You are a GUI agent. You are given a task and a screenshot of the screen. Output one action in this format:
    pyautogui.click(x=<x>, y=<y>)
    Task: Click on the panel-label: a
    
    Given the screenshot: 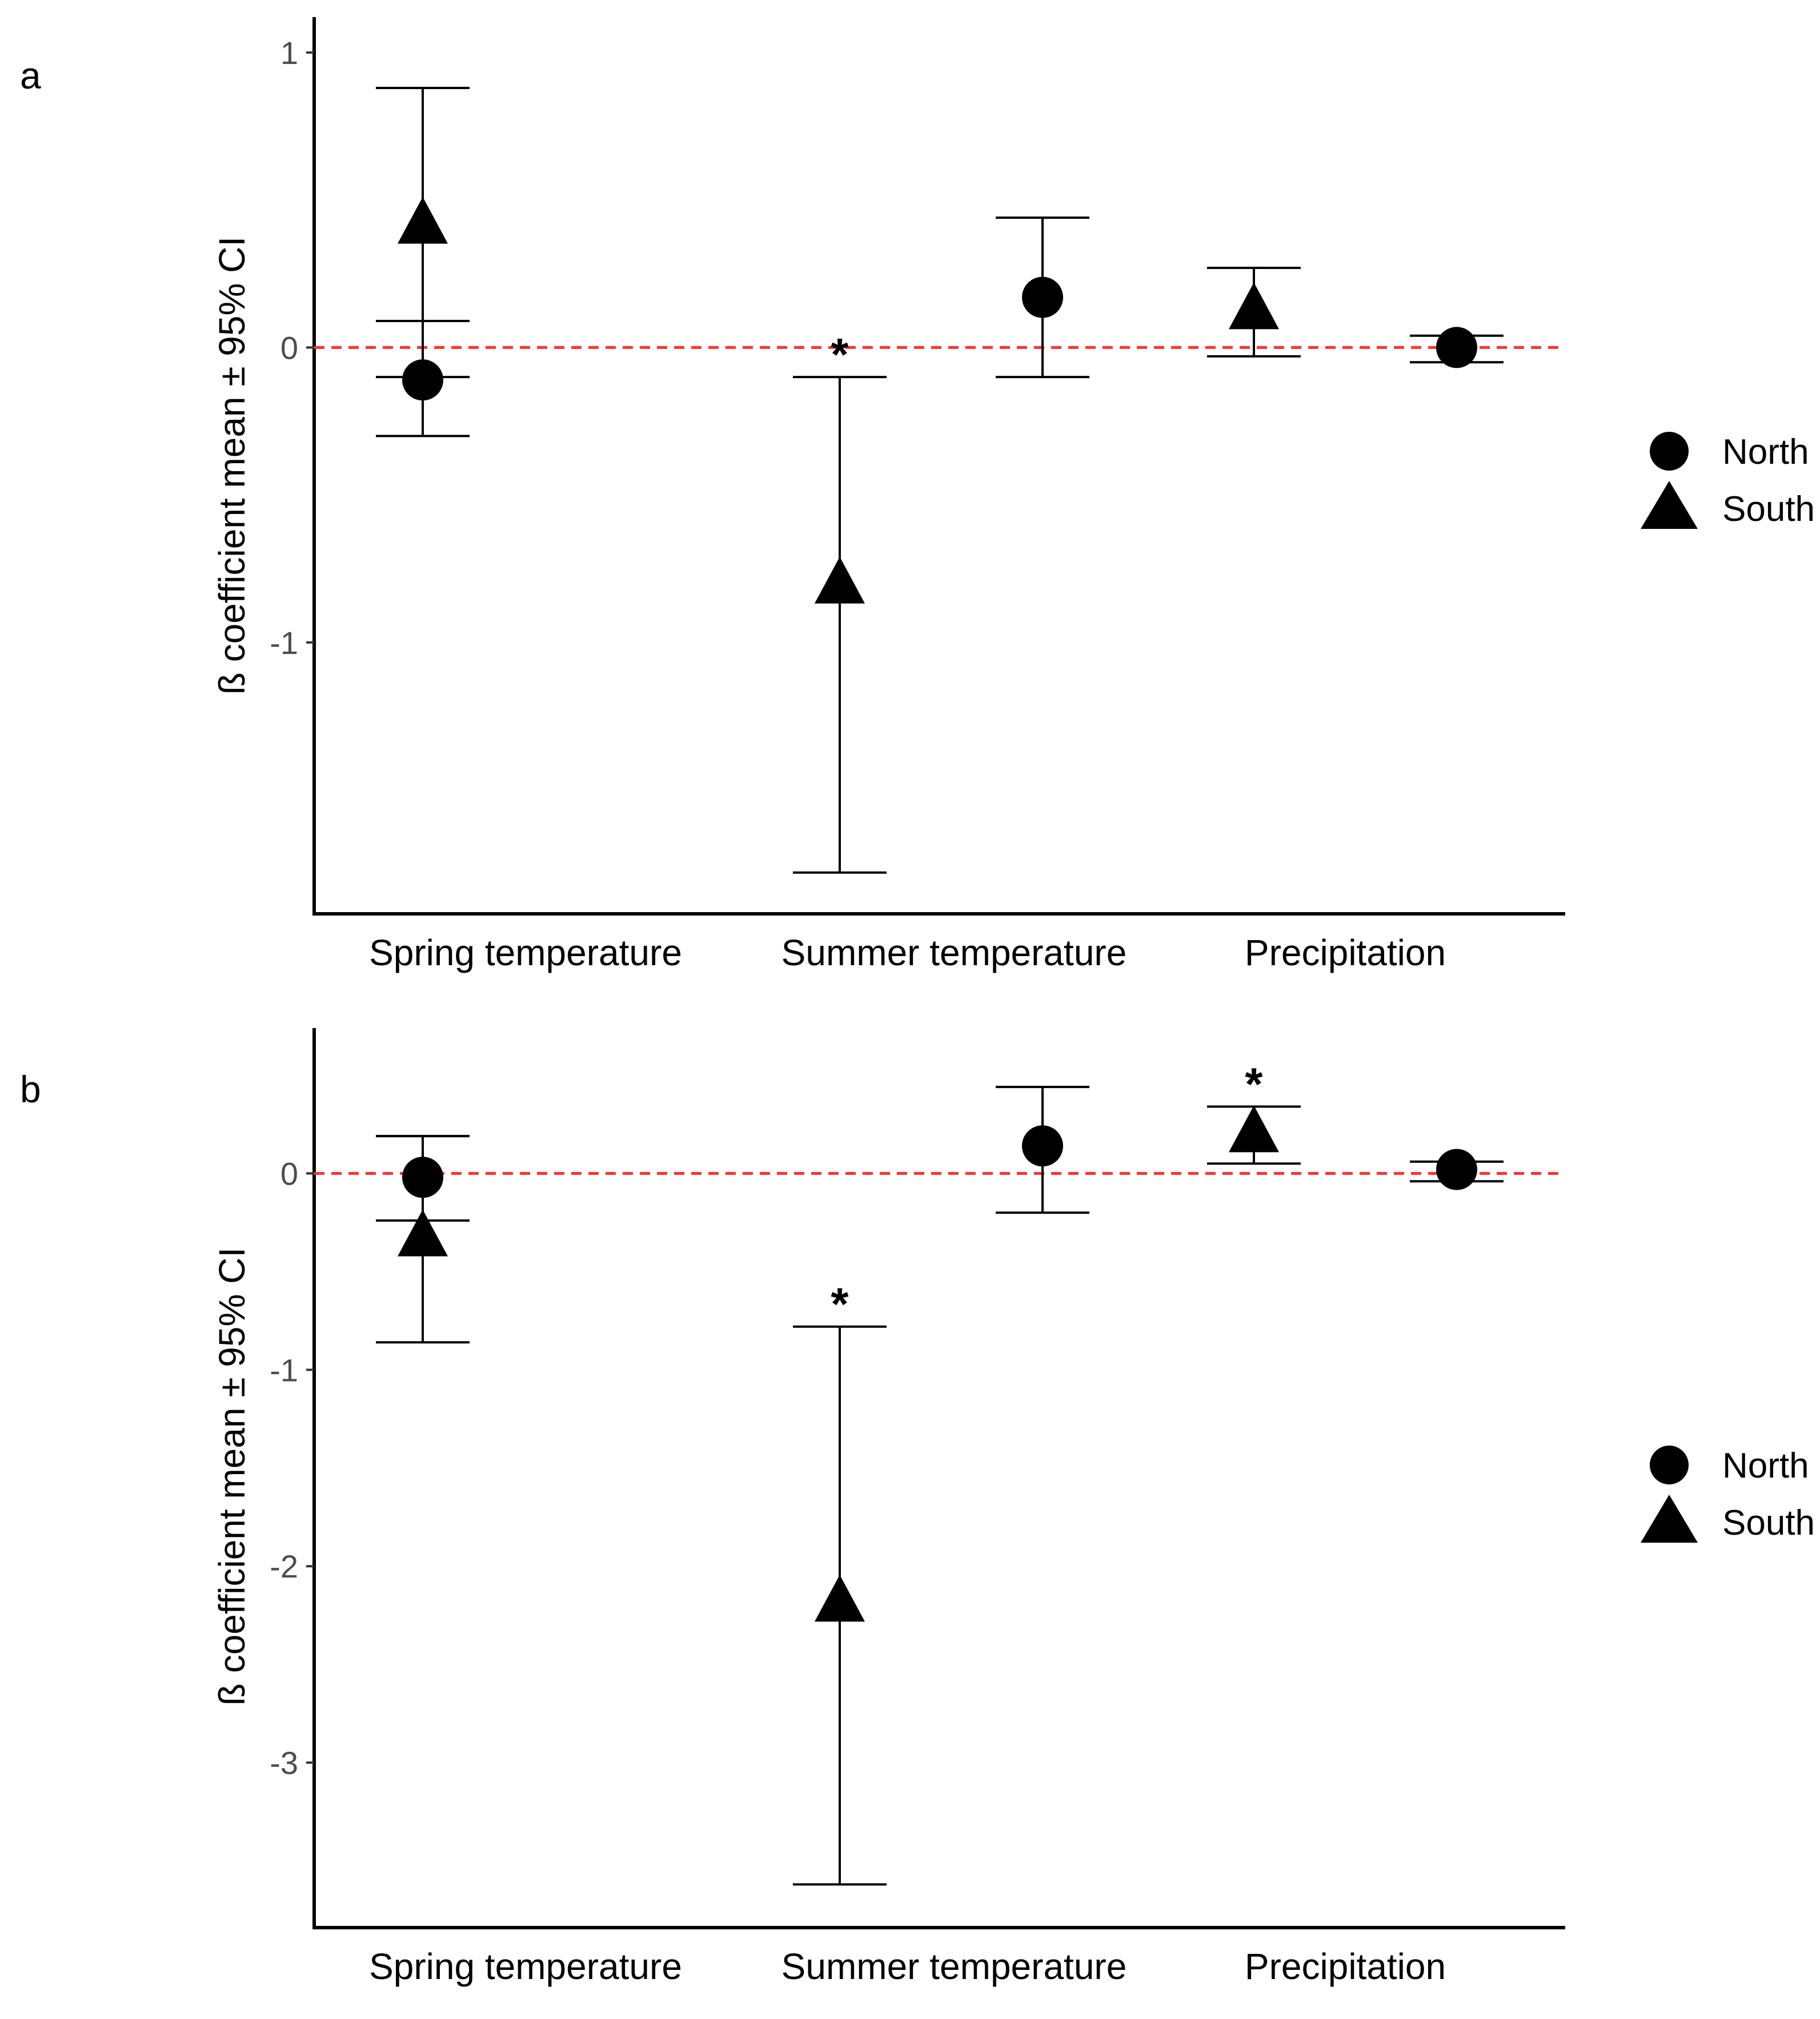 What is the action you would take?
    pyautogui.click(x=30, y=75)
    